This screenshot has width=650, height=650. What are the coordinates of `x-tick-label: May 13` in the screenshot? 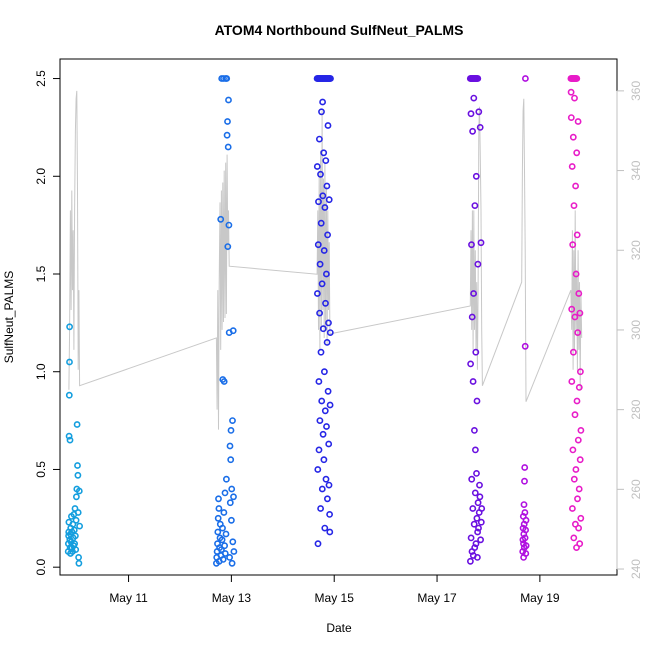 It's located at (232, 598).